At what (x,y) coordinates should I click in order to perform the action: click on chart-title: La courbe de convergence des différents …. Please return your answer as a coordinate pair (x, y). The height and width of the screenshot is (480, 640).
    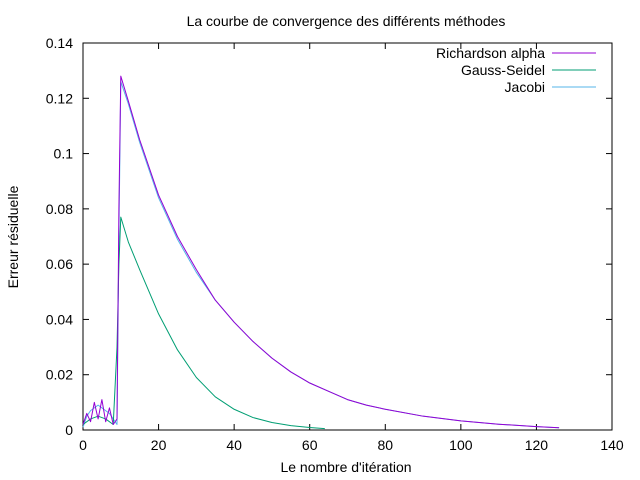
    Looking at the image, I should click on (346, 21).